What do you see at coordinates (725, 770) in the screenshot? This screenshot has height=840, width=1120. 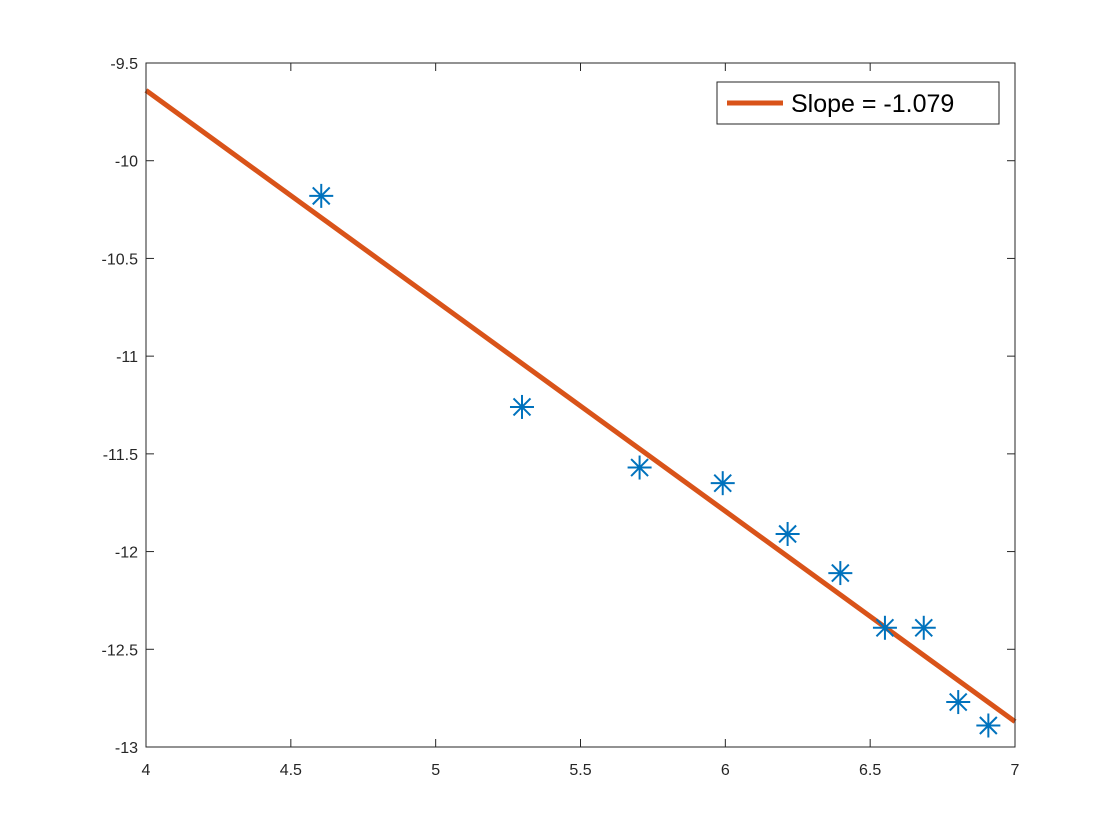 I see `x-tick-label: 6` at bounding box center [725, 770].